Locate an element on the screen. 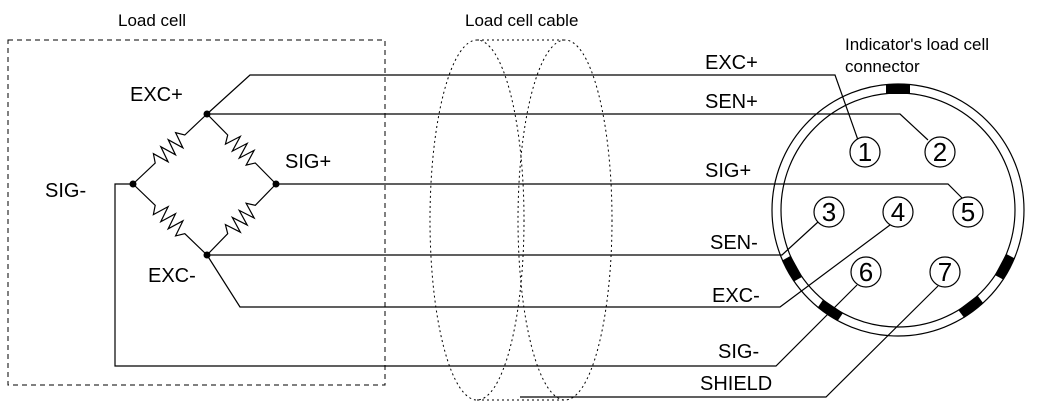  wire-exc-minus is located at coordinates (548, 266).